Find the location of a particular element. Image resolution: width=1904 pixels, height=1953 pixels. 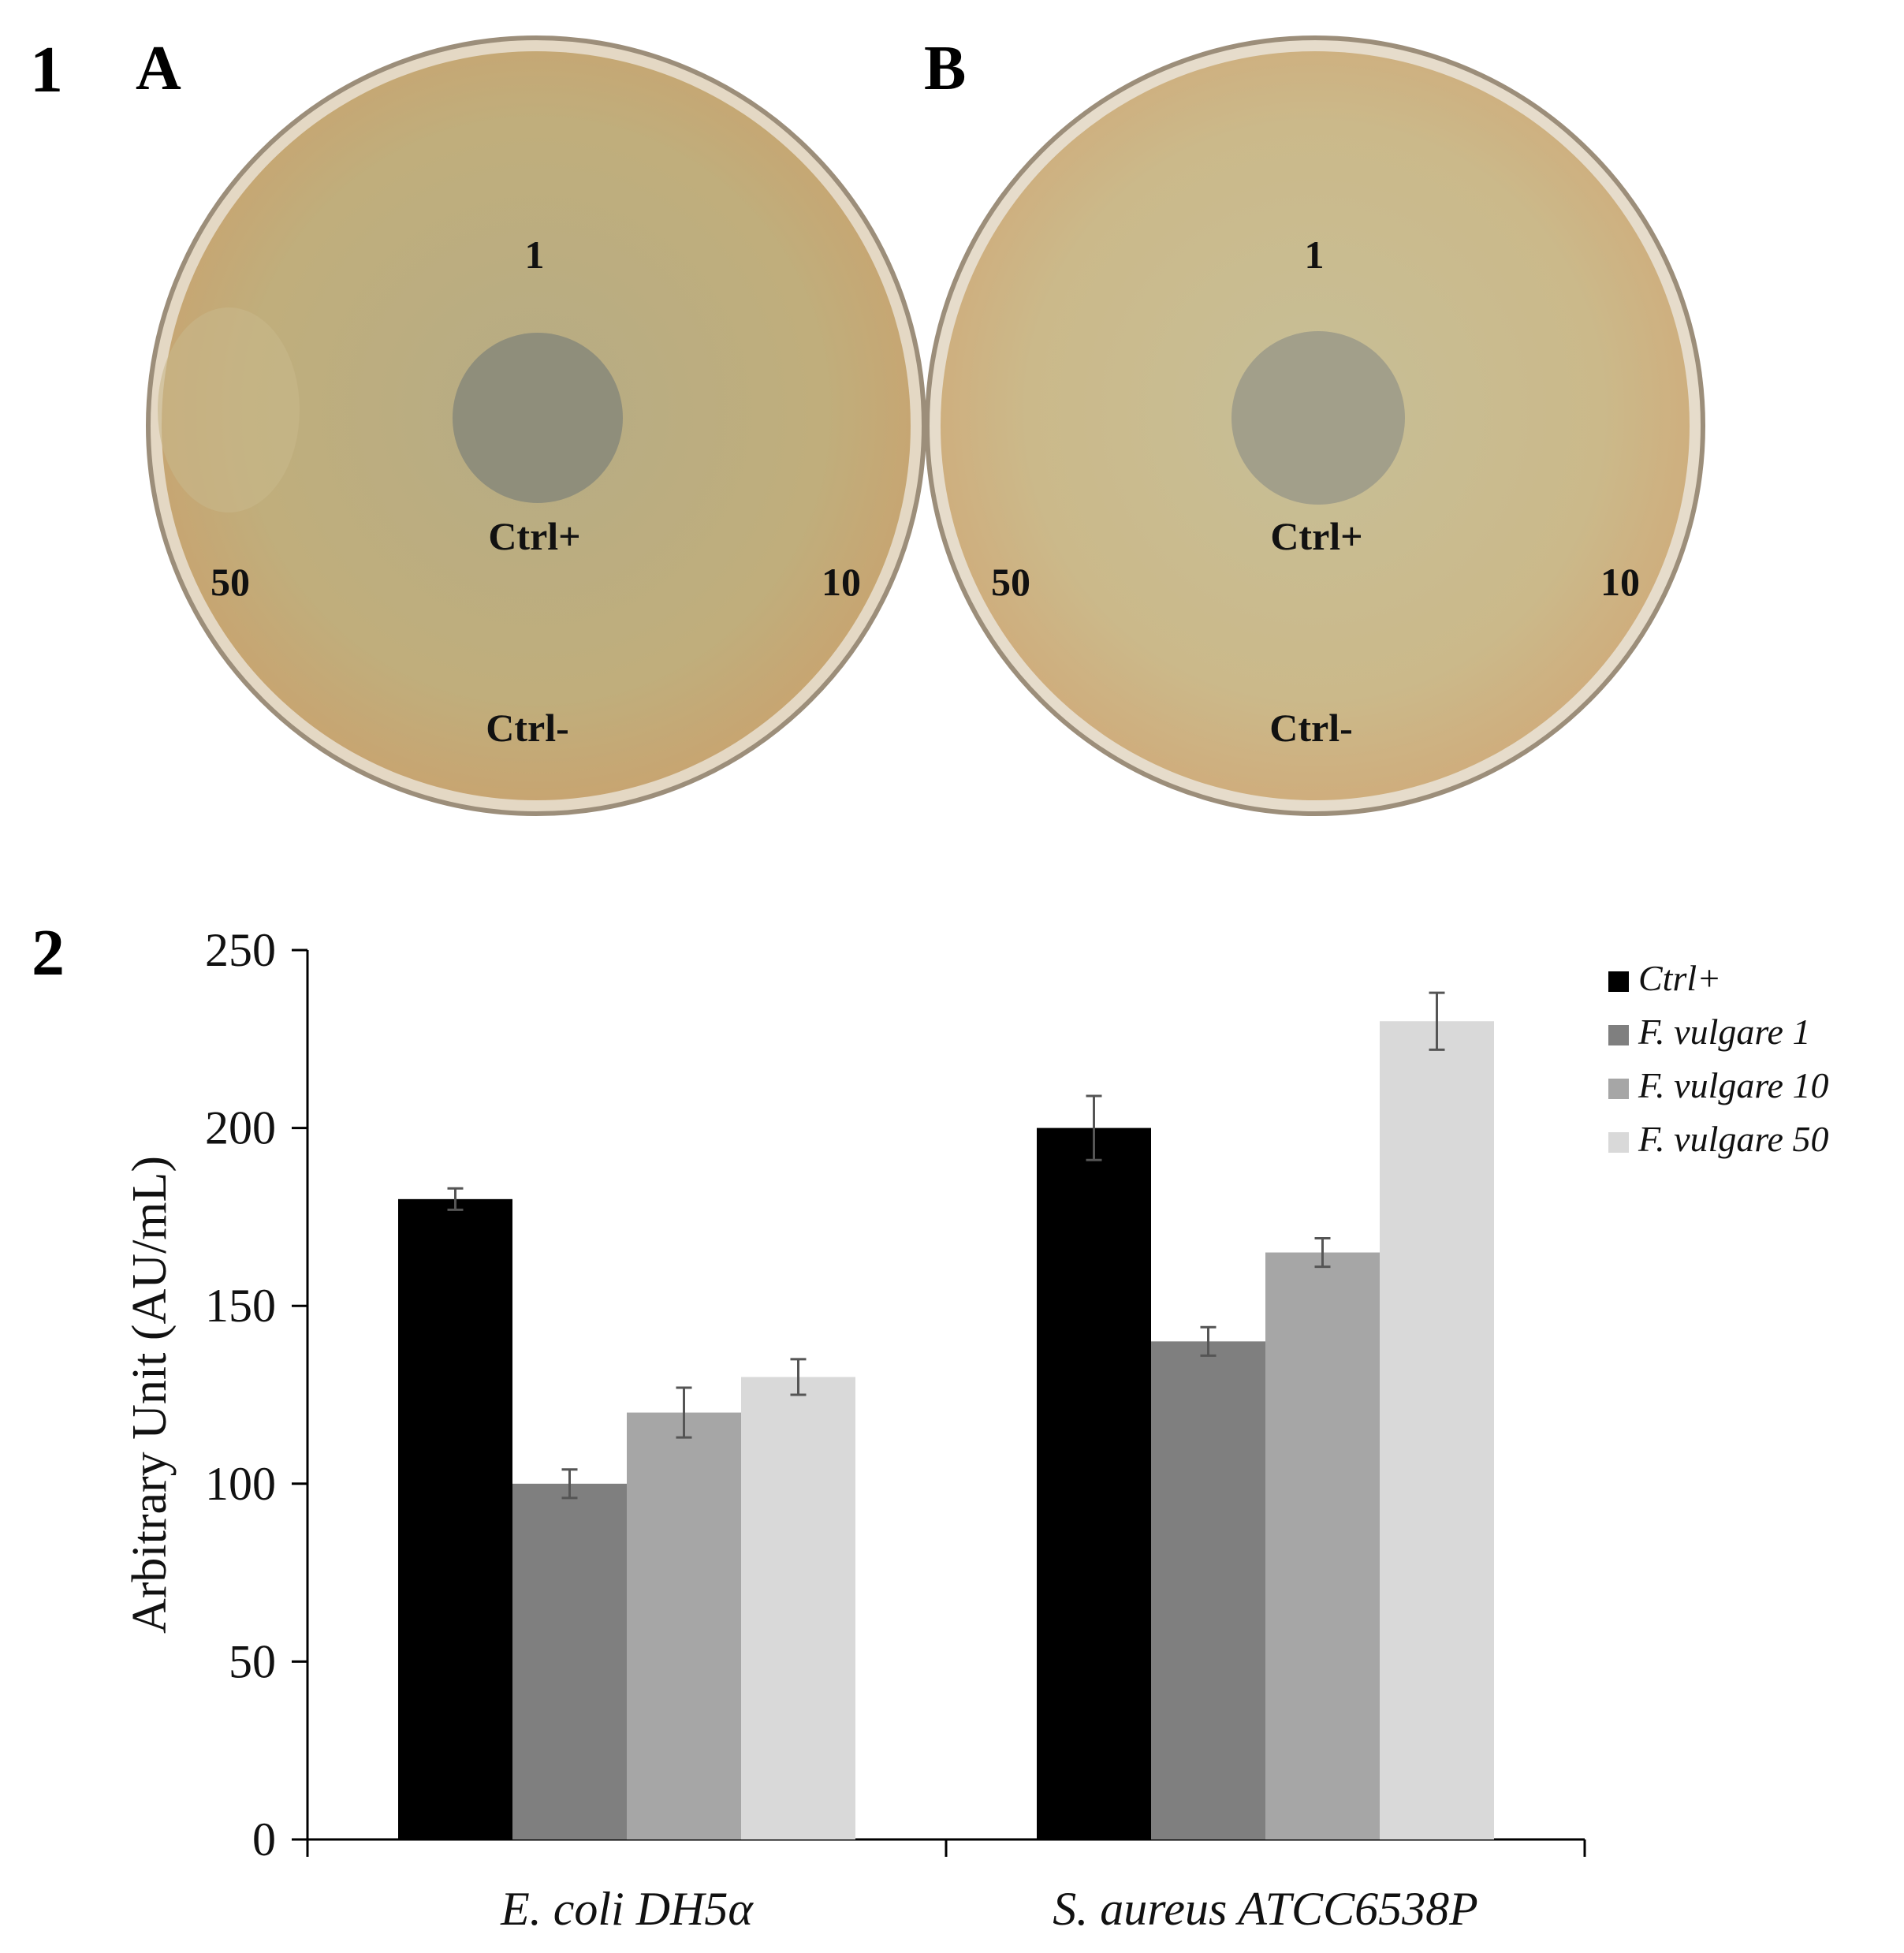

y-tick-label: 100 is located at coordinates (240, 1484).